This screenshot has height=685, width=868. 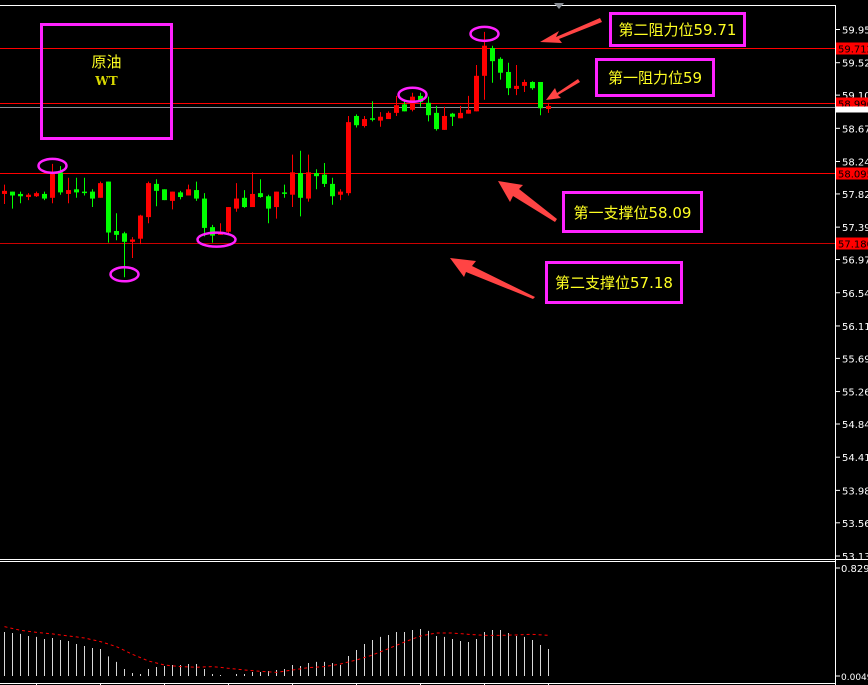 I want to click on price-tick-label: 56.540, so click(x=855, y=294).